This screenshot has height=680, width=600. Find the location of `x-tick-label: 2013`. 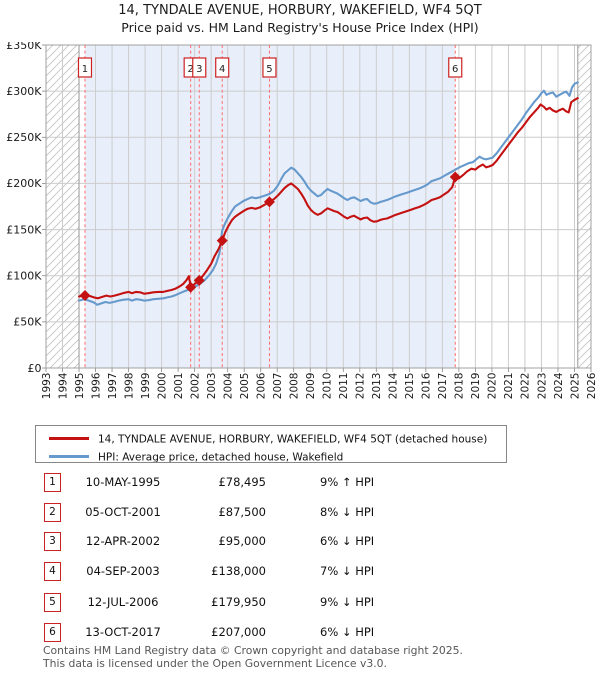

x-tick-label: 2013 is located at coordinates (377, 386).